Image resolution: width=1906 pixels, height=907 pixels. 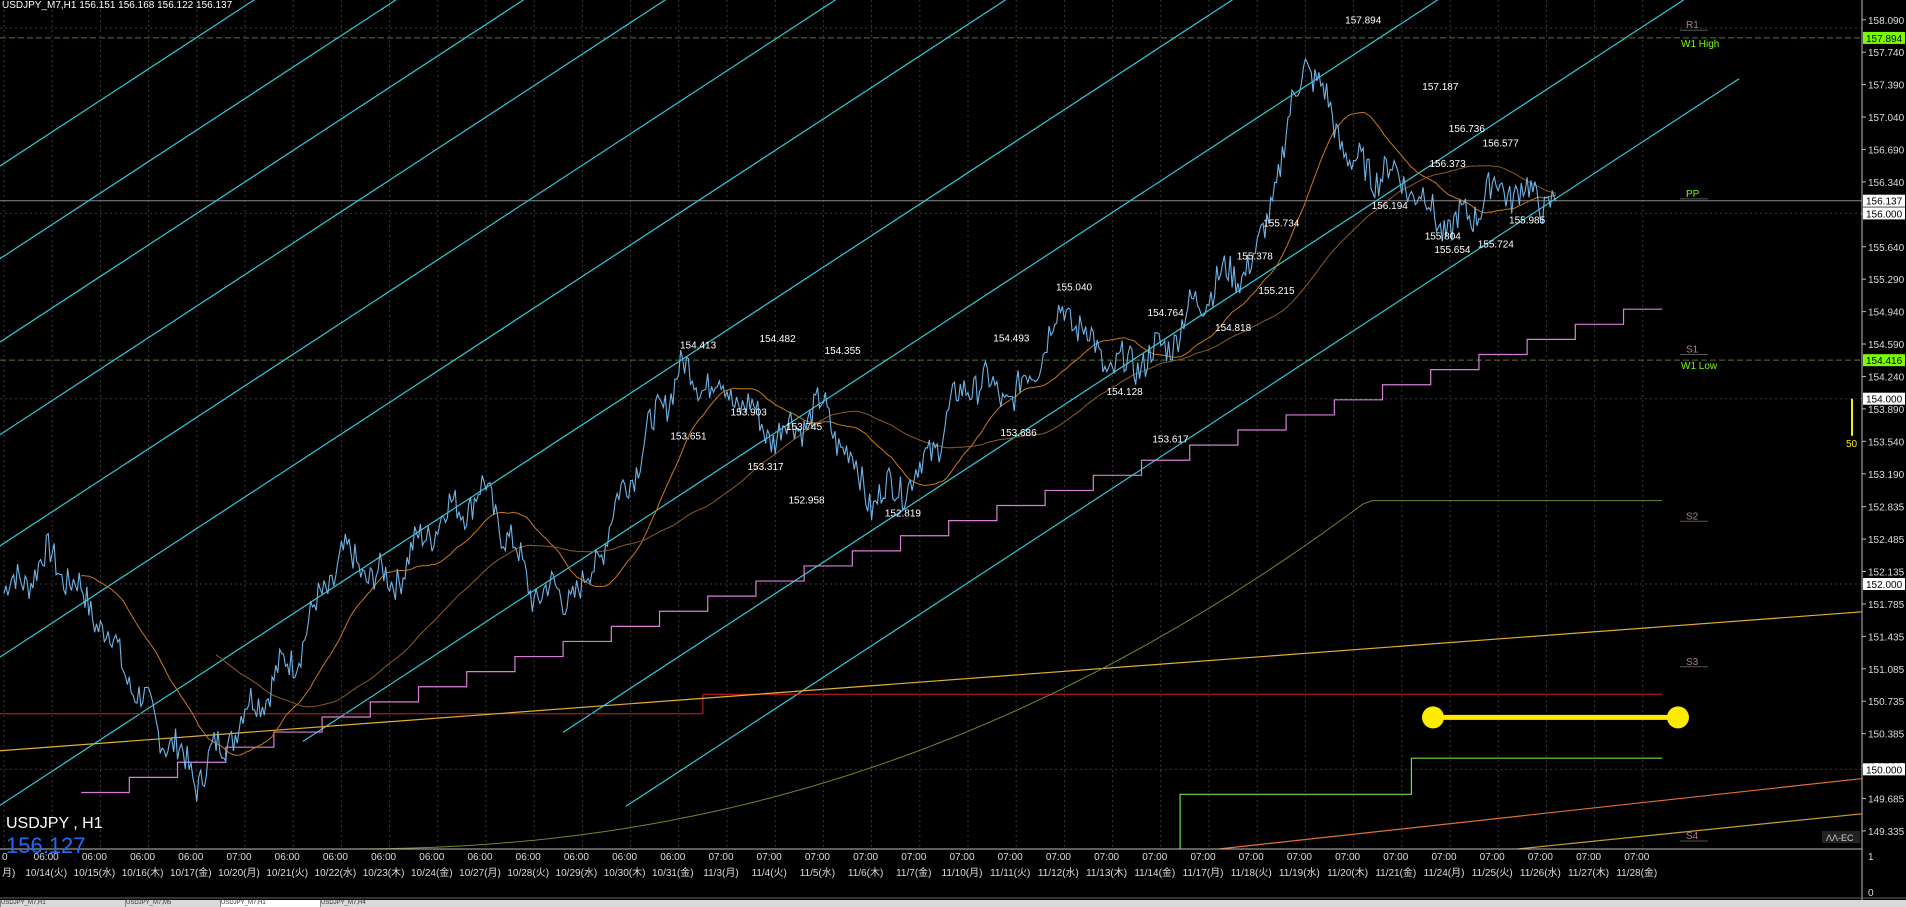 What do you see at coordinates (804, 427) in the screenshot?
I see `swing-price-label: 153.745` at bounding box center [804, 427].